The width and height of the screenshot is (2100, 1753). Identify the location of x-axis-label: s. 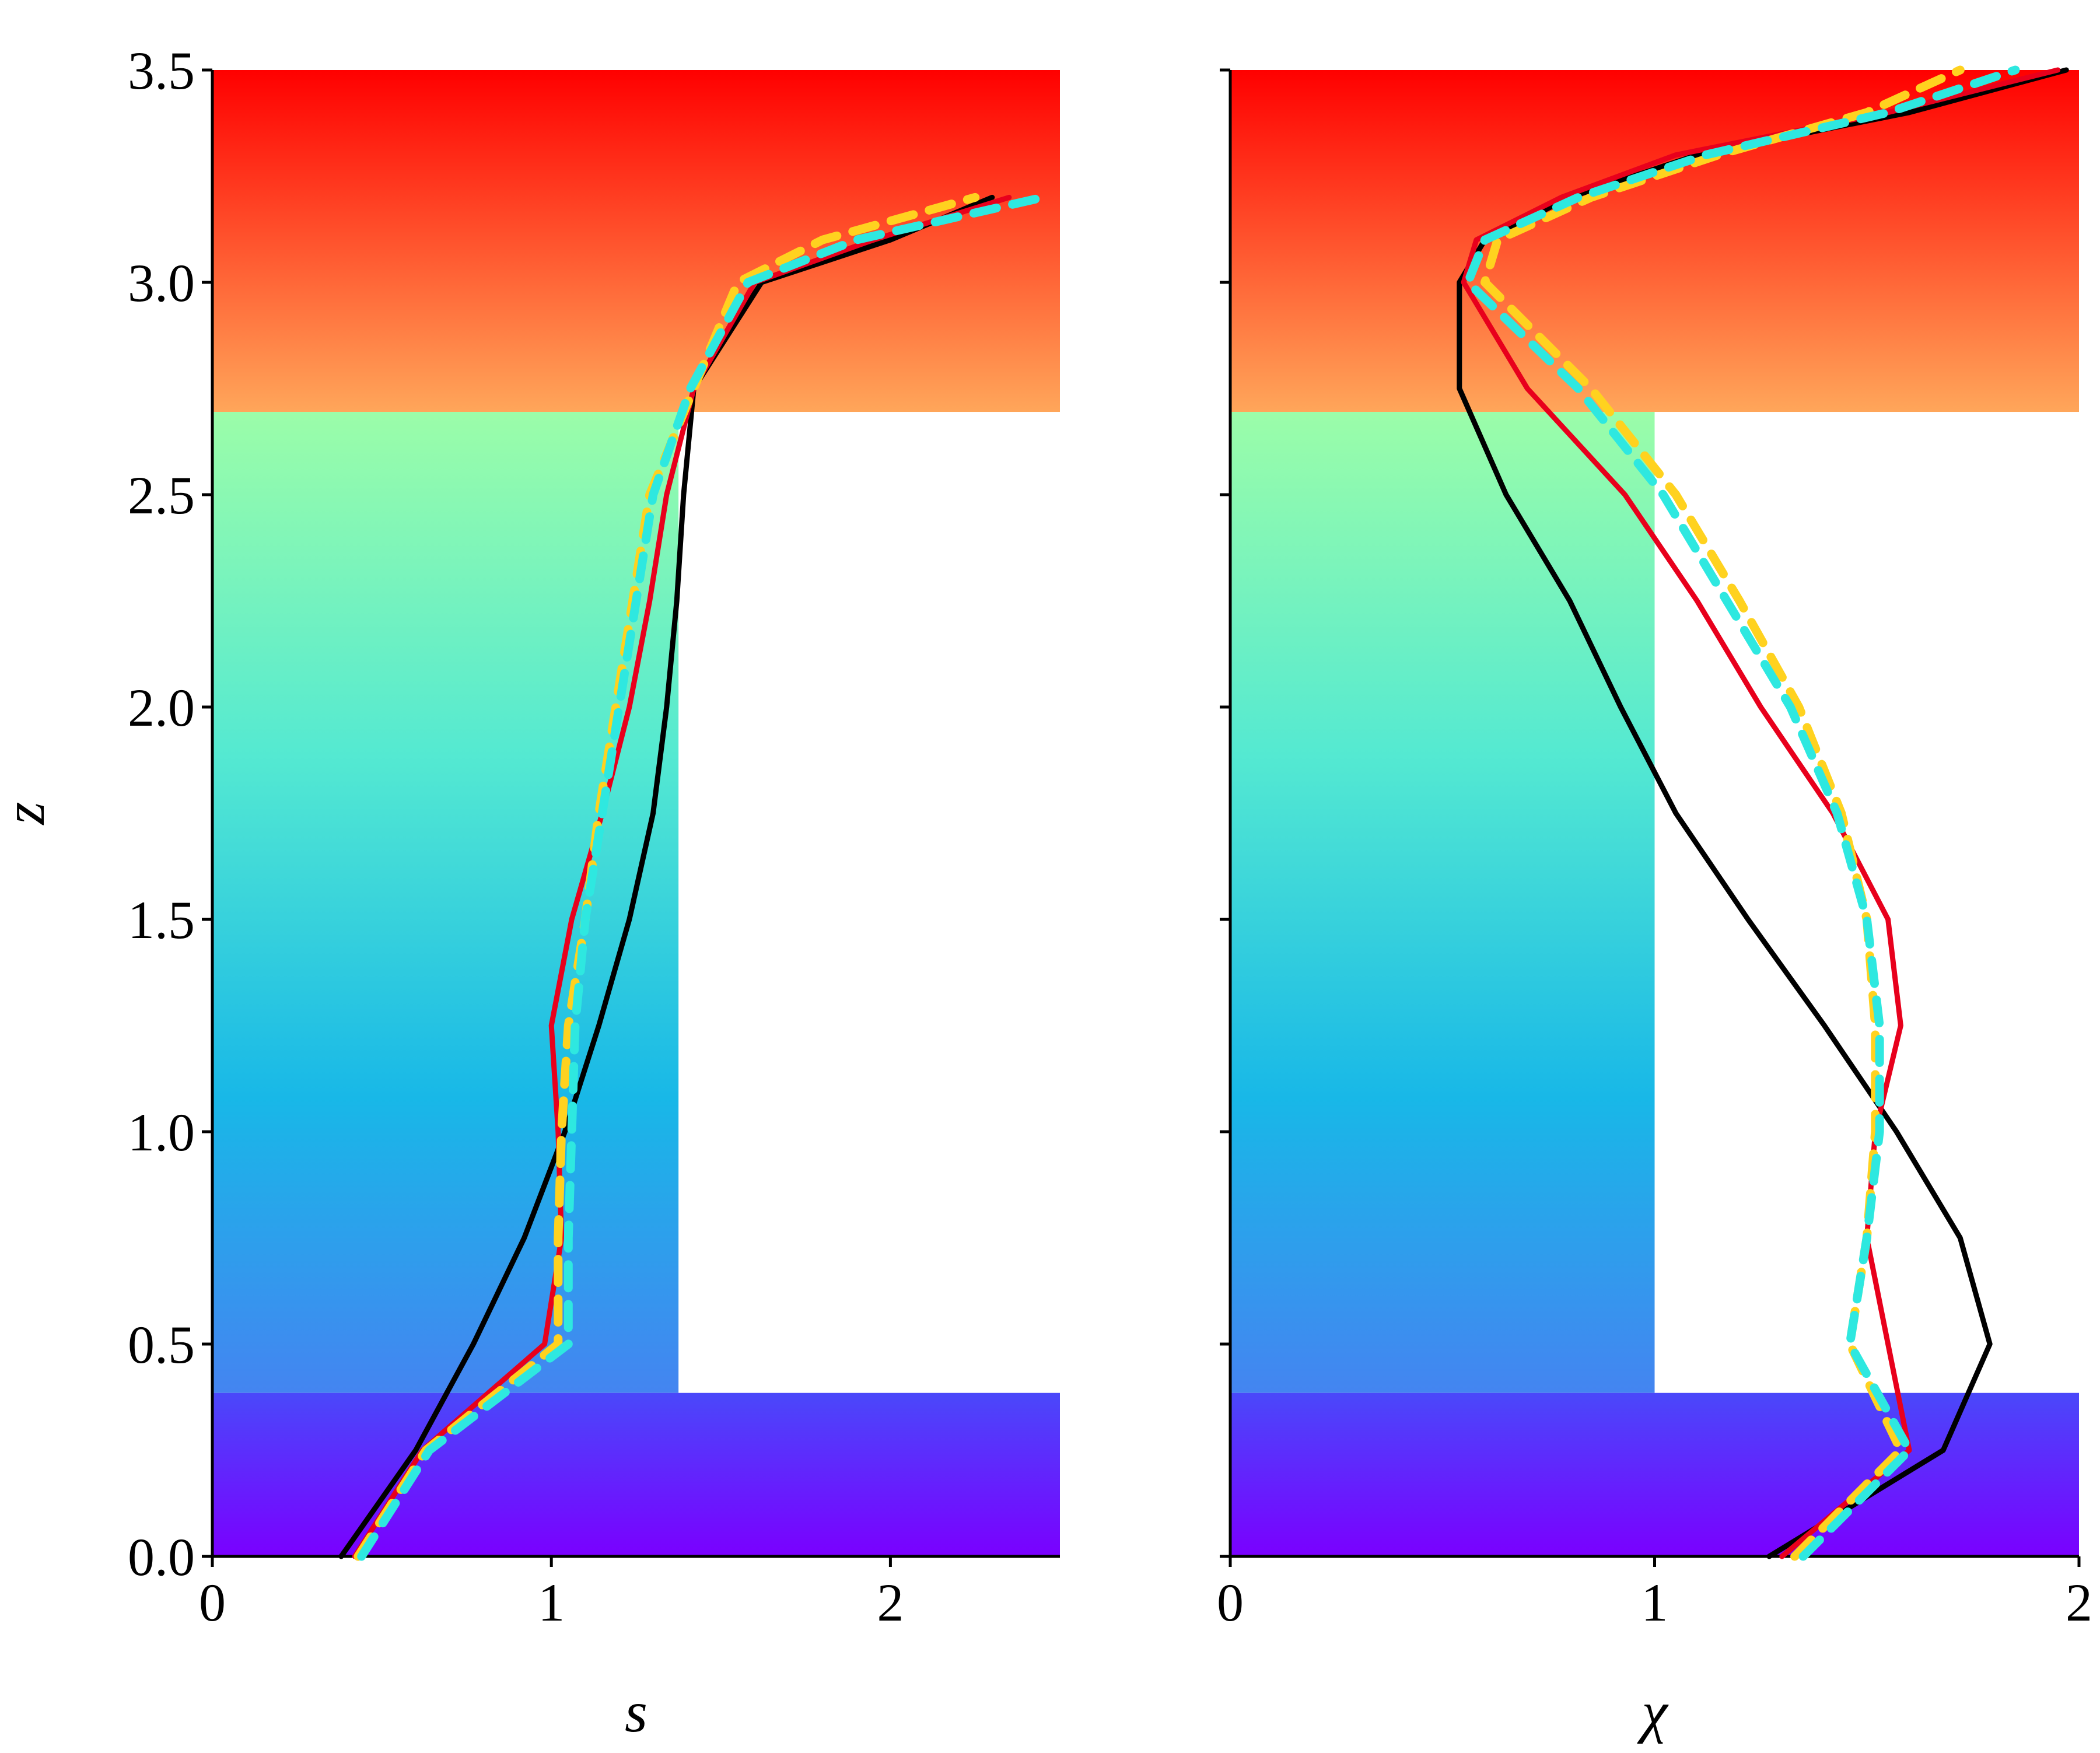
(636, 1711).